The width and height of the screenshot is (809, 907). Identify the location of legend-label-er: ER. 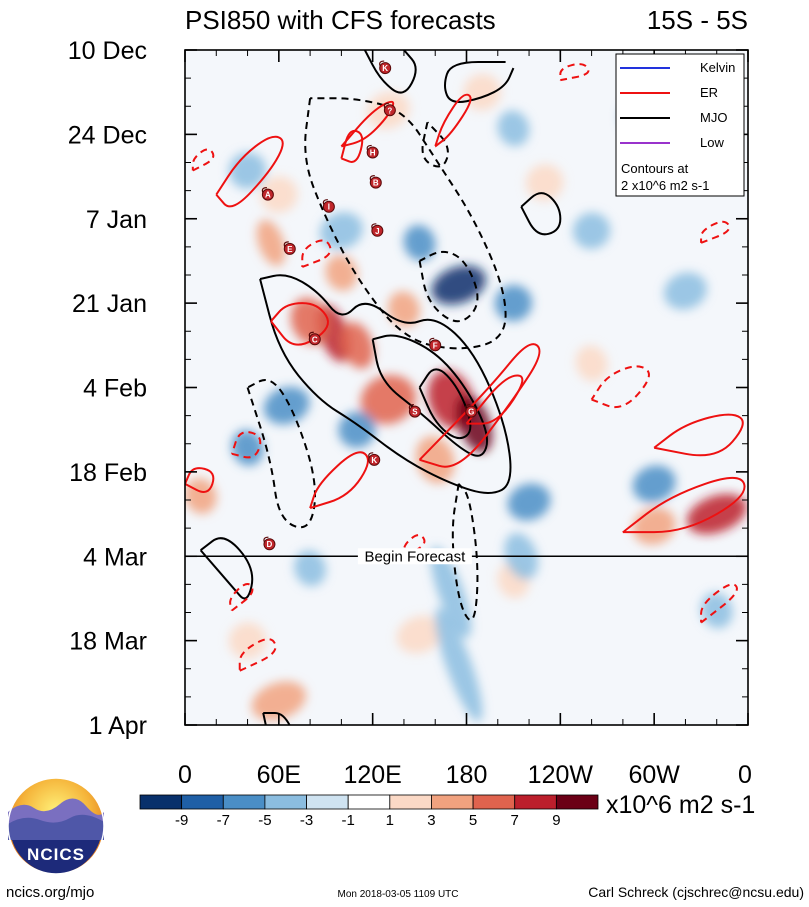
(709, 92).